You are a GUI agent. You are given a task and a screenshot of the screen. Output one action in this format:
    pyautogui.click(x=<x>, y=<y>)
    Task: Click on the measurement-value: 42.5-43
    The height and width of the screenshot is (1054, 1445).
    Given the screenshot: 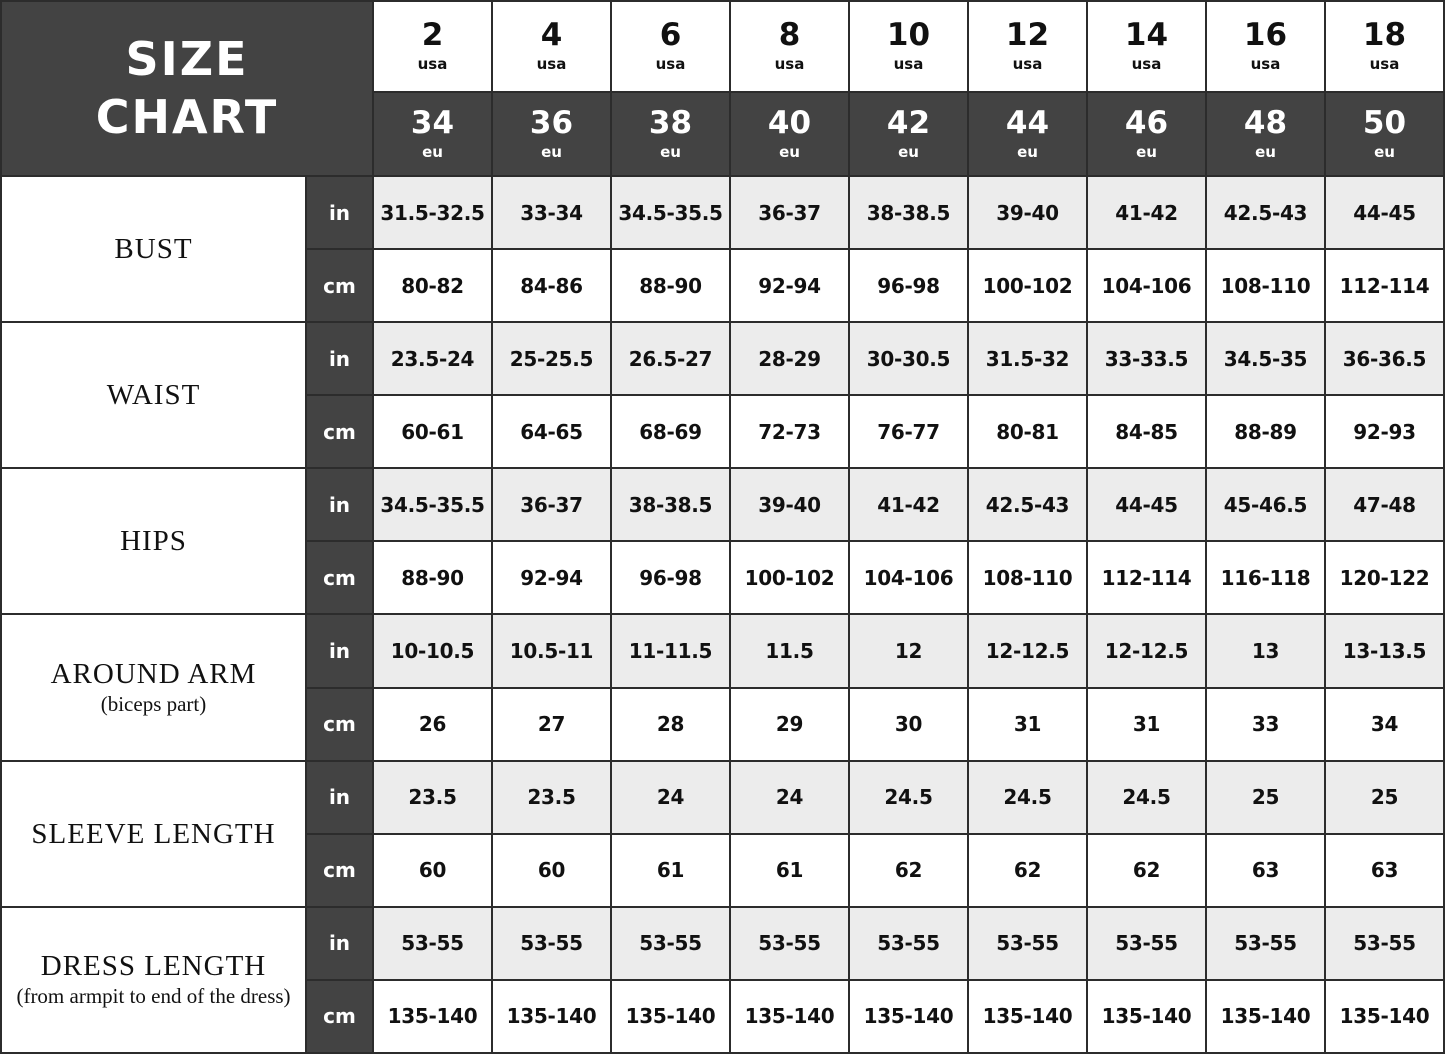 What is the action you would take?
    pyautogui.click(x=1027, y=505)
    